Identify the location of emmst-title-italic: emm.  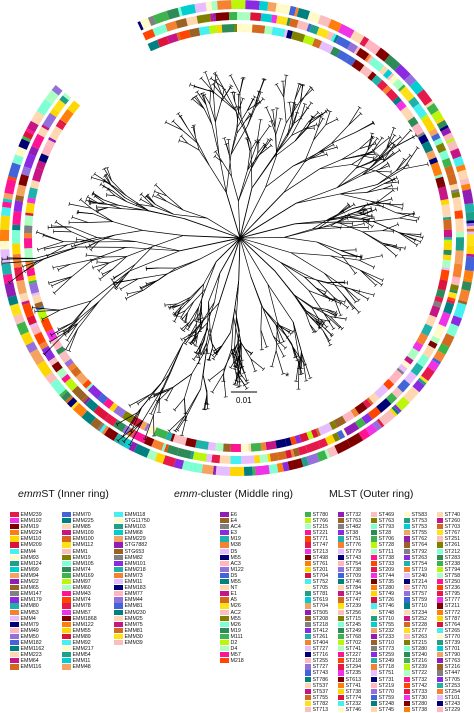
(29, 494).